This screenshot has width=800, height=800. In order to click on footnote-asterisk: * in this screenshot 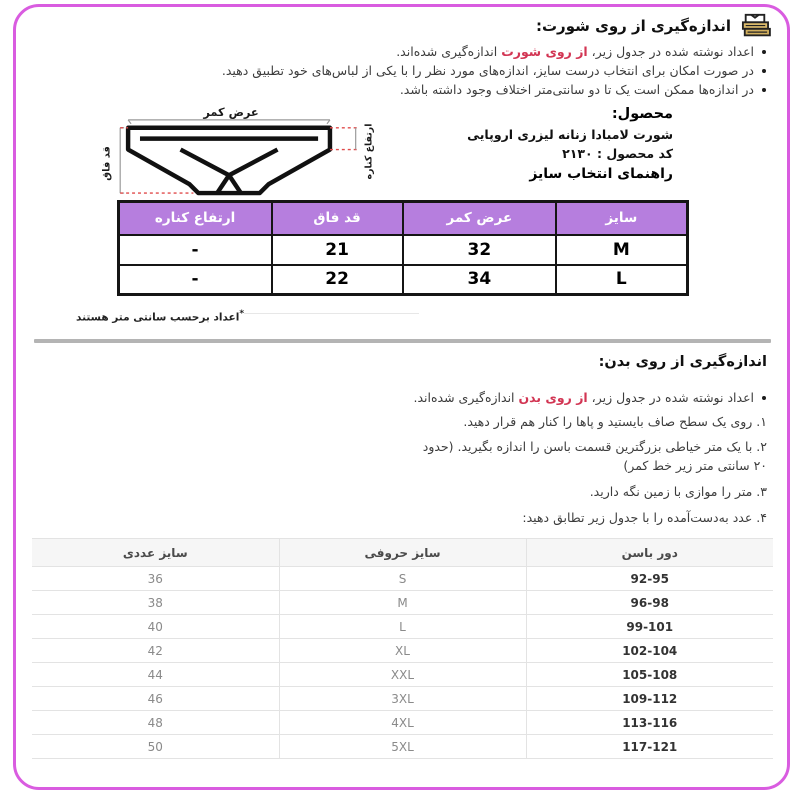, I will do `click(242, 314)`.